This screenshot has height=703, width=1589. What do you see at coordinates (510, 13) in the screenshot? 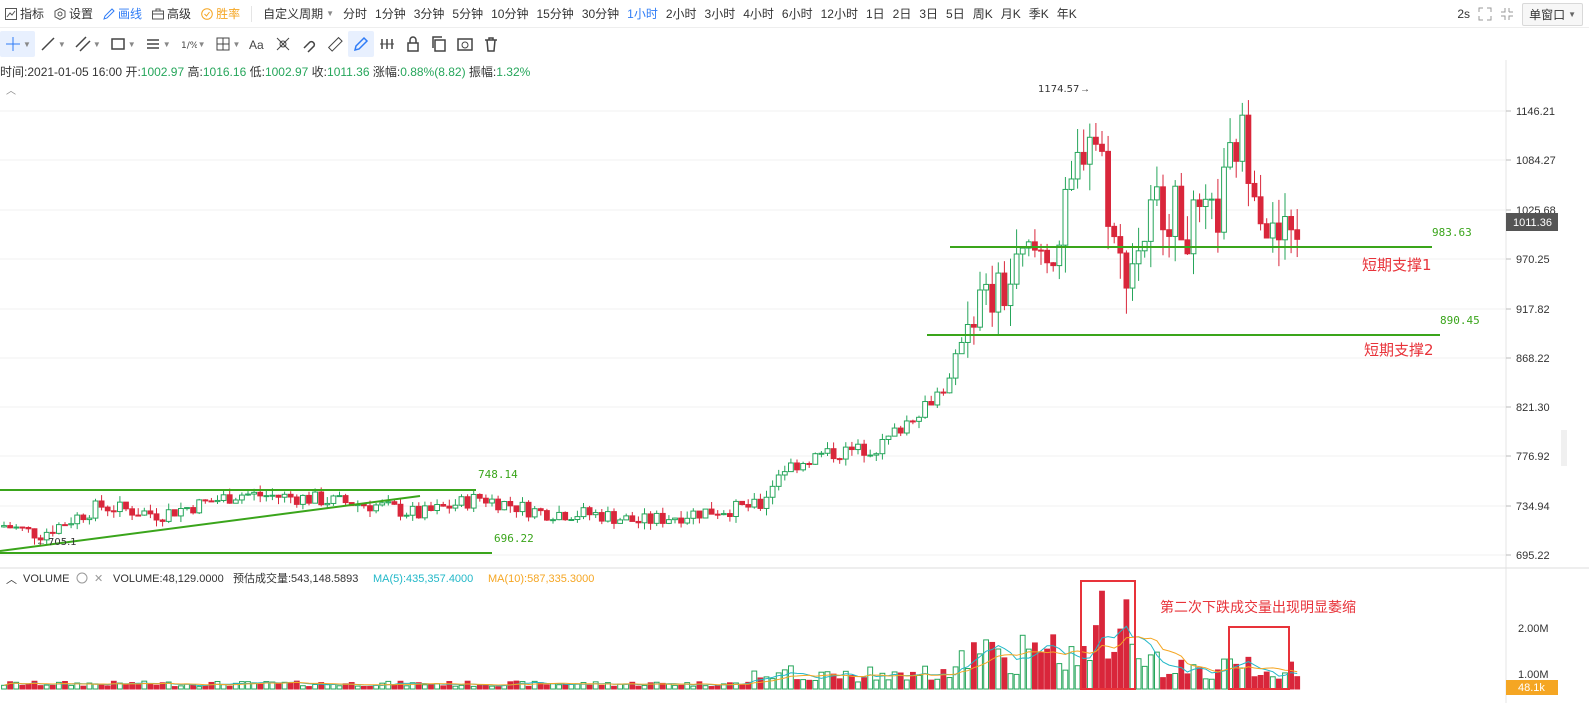
I see `period-tab: 10分钟` at bounding box center [510, 13].